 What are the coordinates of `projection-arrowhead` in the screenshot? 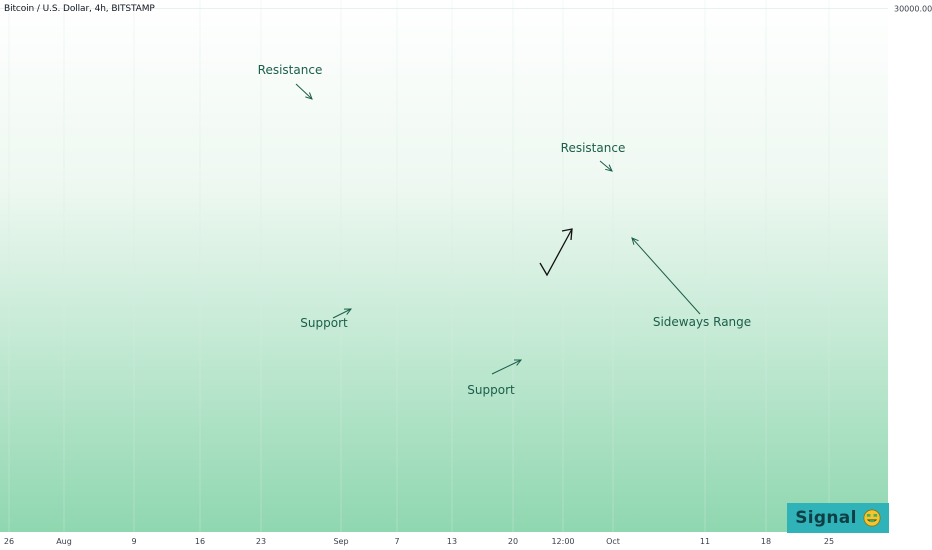 It's located at (567, 234).